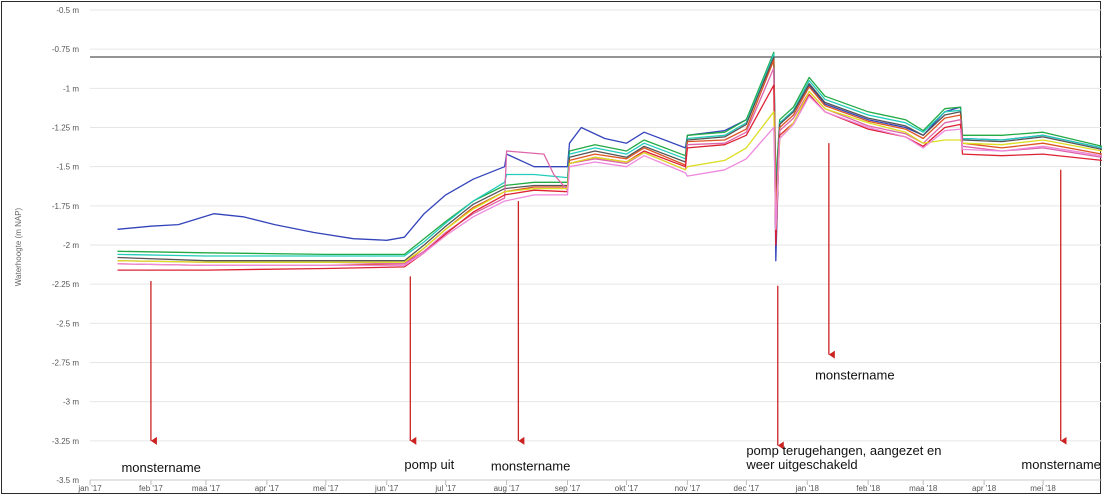  Describe the element at coordinates (445, 488) in the screenshot. I see `x-tick-label: jul '17` at that location.